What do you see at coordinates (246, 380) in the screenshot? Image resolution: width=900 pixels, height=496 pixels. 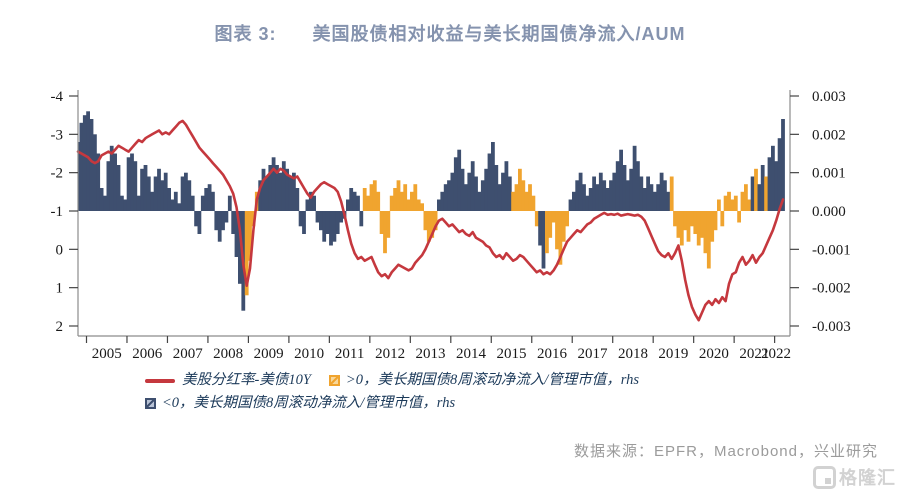 I see `legend-line-label: 美股分红率-美债10Y` at bounding box center [246, 380].